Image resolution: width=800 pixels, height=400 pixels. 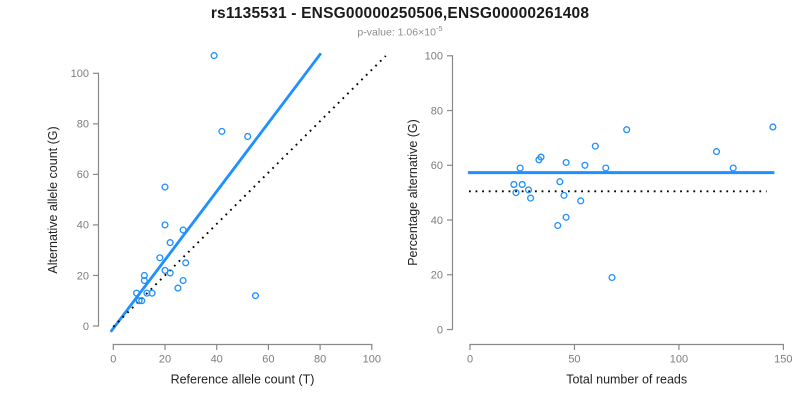 I want to click on left-points, so click(x=196, y=178).